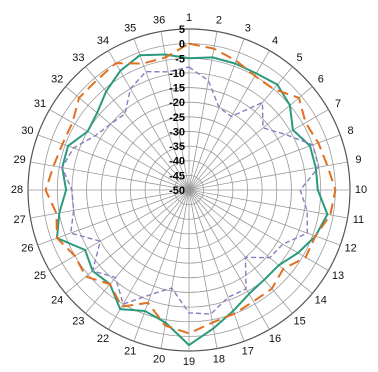  What do you see at coordinates (358, 160) in the screenshot?
I see `spoke-label: 9` at bounding box center [358, 160].